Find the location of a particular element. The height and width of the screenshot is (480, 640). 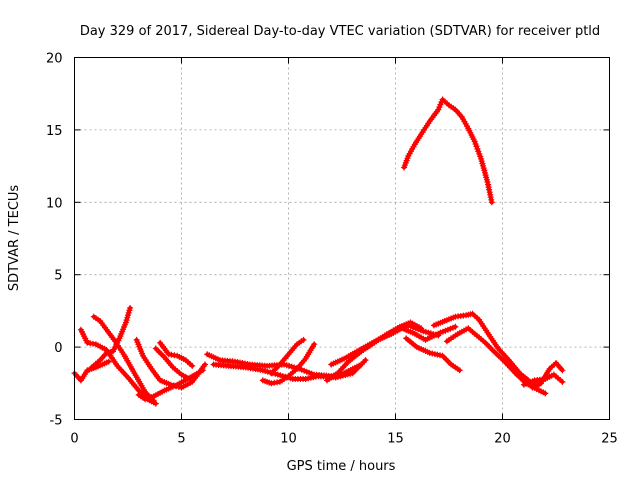

x-tick-label: 5 is located at coordinates (181, 439).